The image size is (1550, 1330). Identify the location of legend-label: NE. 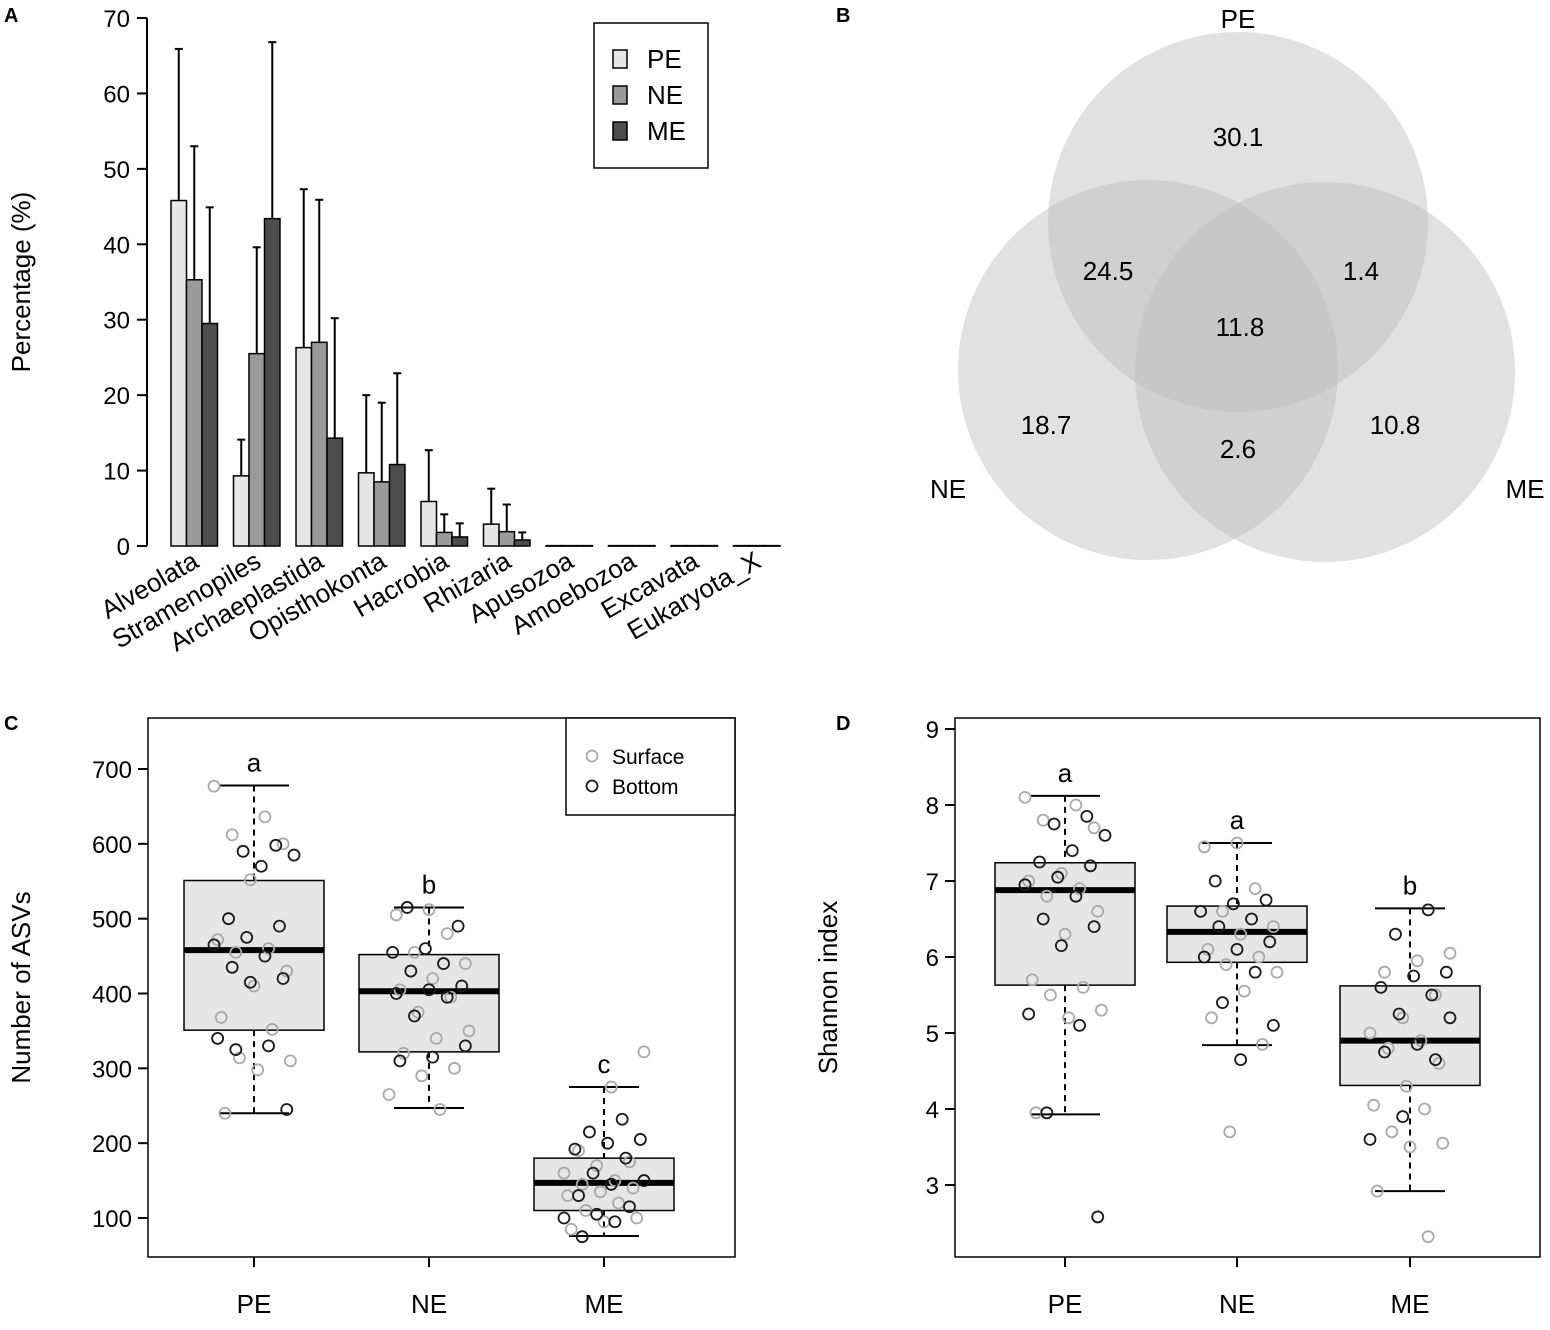
(665, 95).